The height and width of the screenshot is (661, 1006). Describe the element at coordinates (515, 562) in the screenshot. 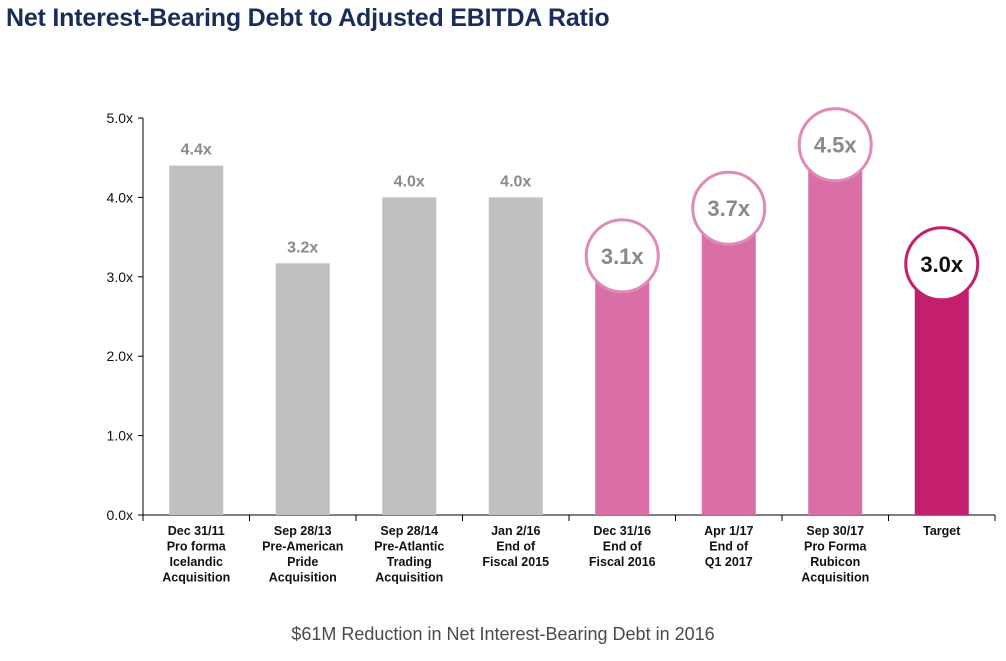

I see `x-category-label-line: Fiscal 2015` at that location.